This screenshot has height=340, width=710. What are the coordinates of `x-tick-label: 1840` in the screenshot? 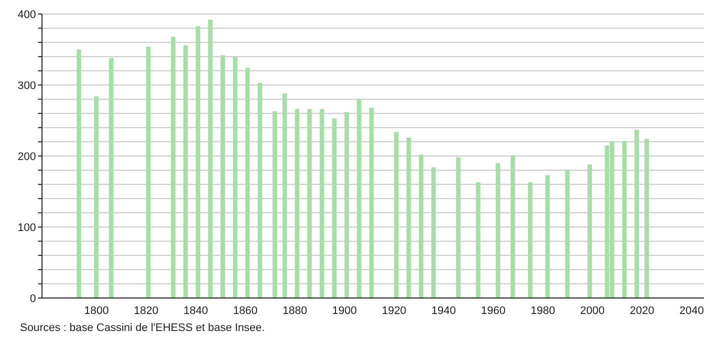 It's located at (195, 310).